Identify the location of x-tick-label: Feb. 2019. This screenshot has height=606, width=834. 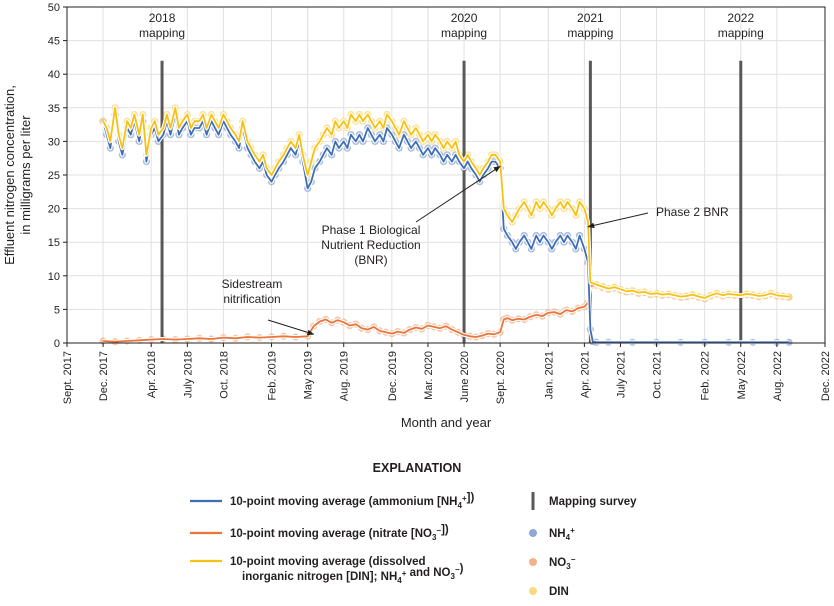
(273, 376).